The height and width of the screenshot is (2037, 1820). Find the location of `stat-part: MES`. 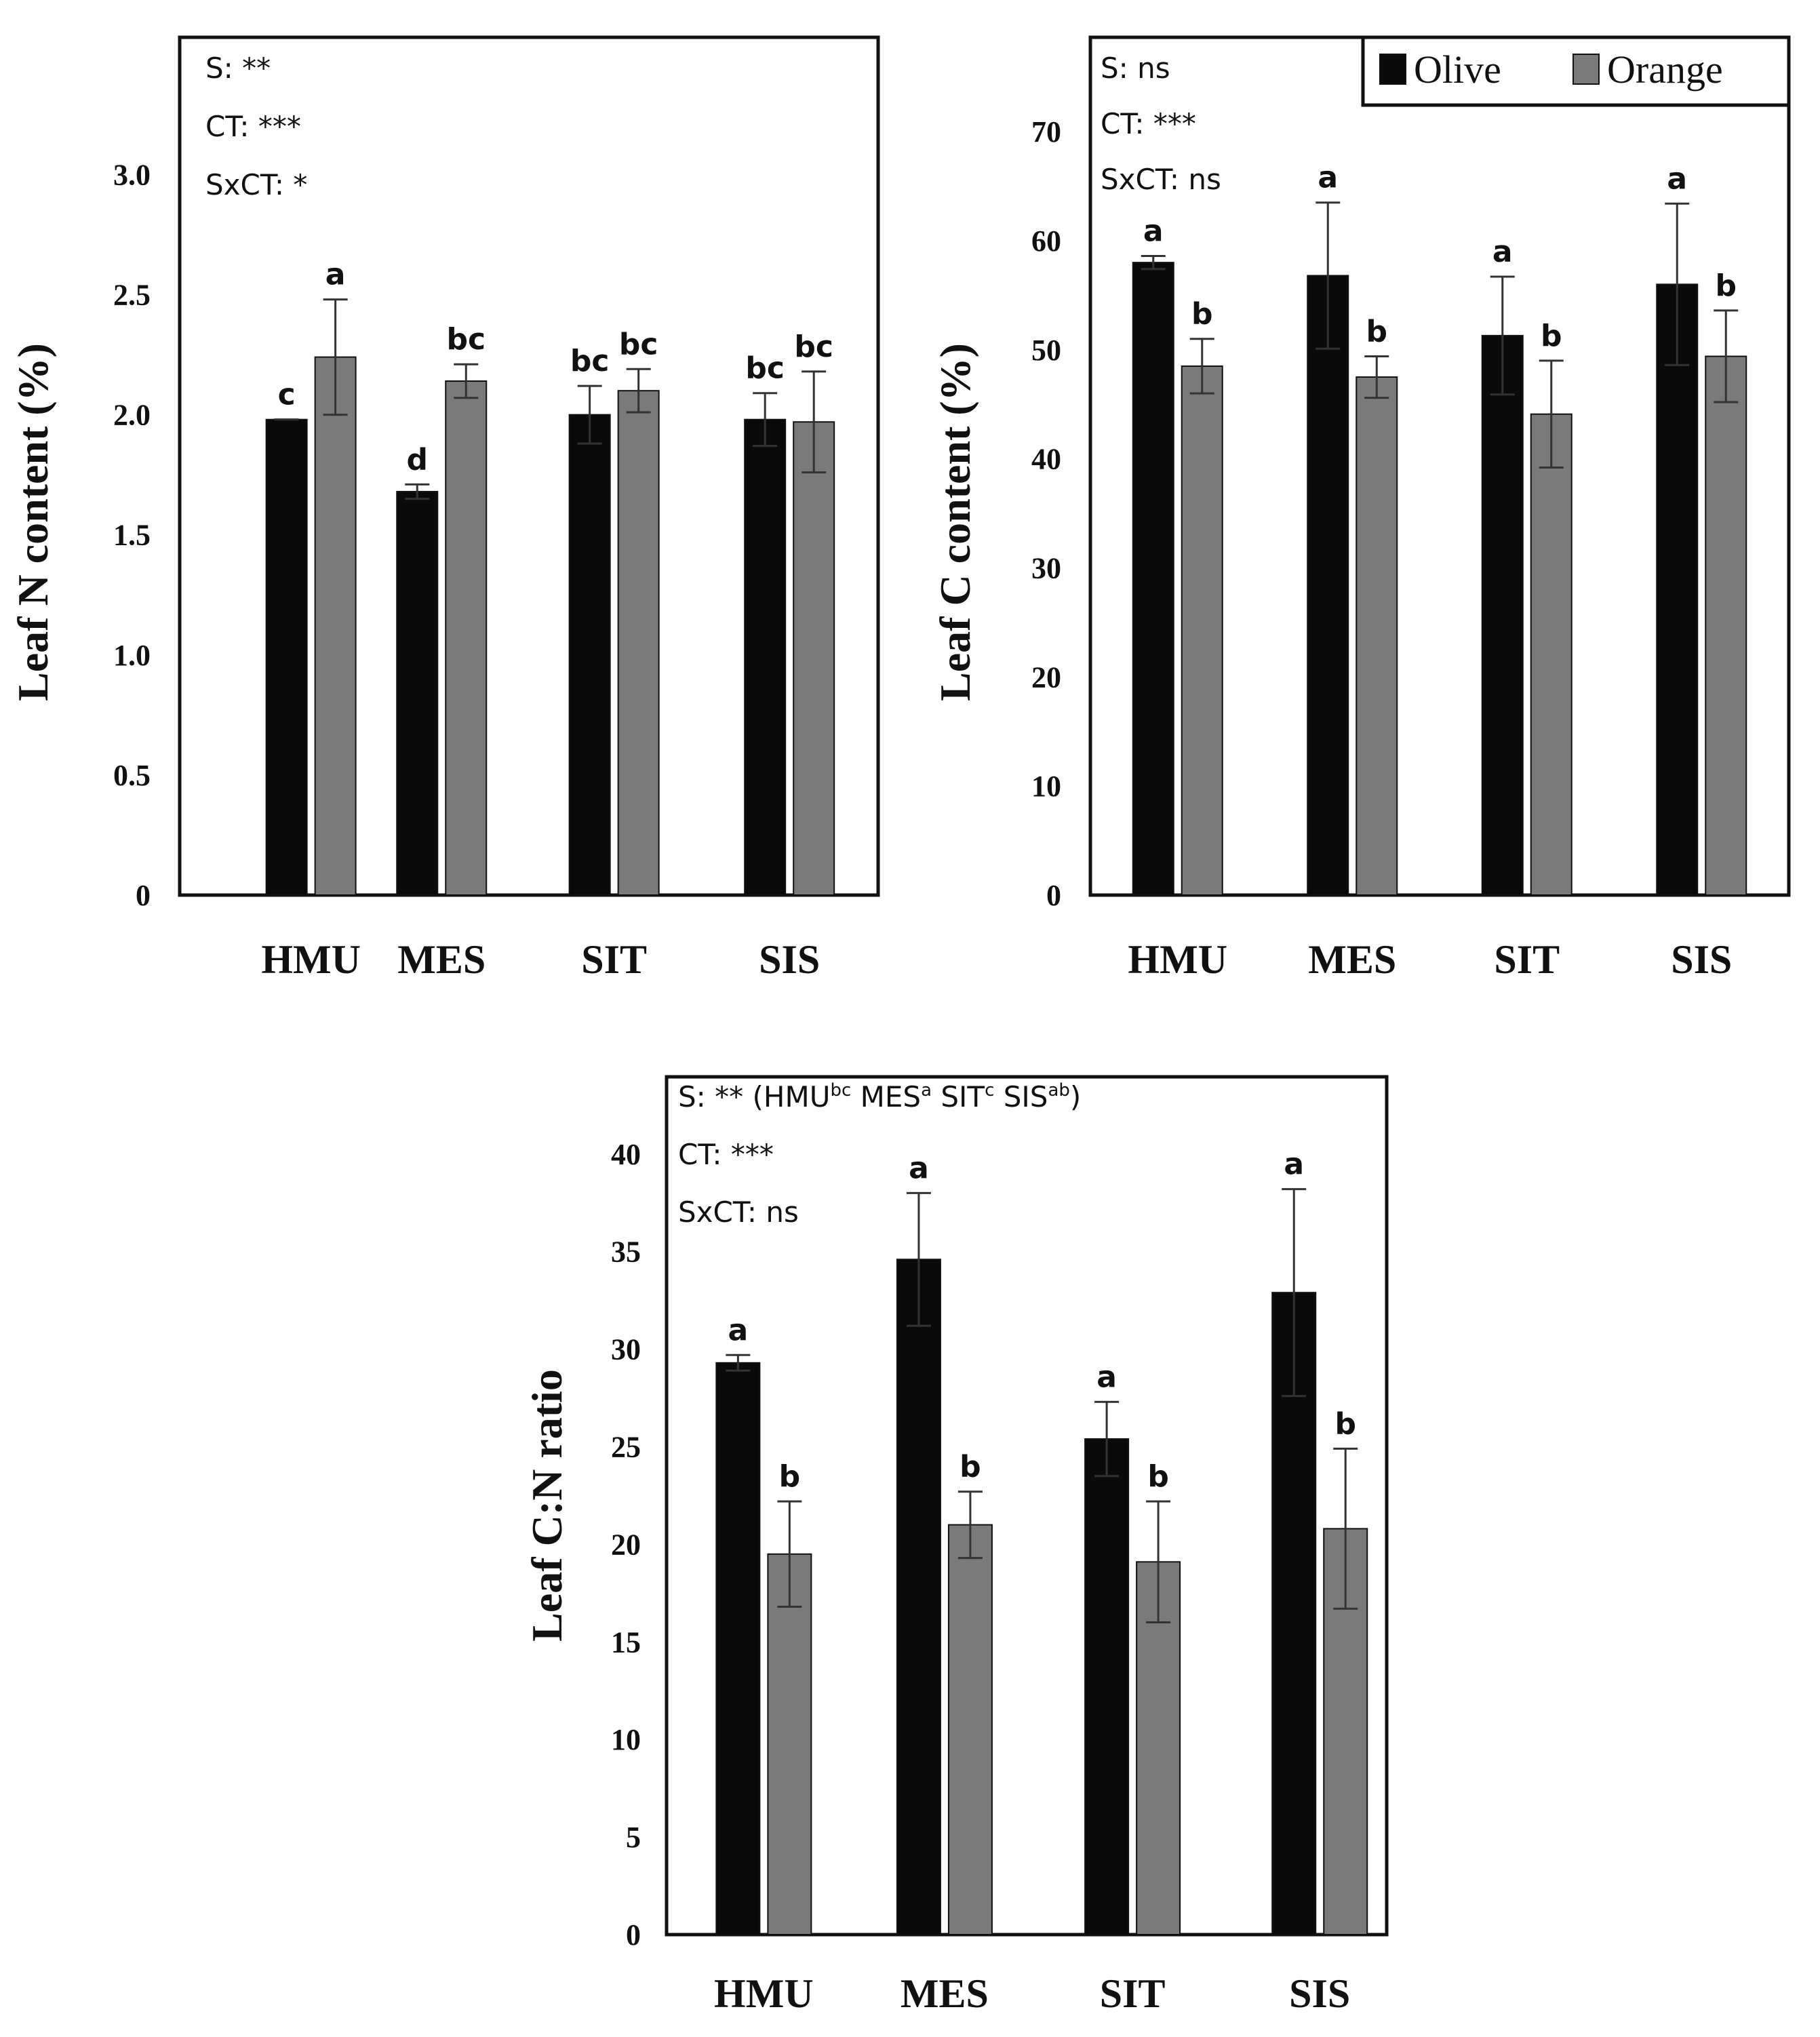

stat-part: MES is located at coordinates (886, 1097).